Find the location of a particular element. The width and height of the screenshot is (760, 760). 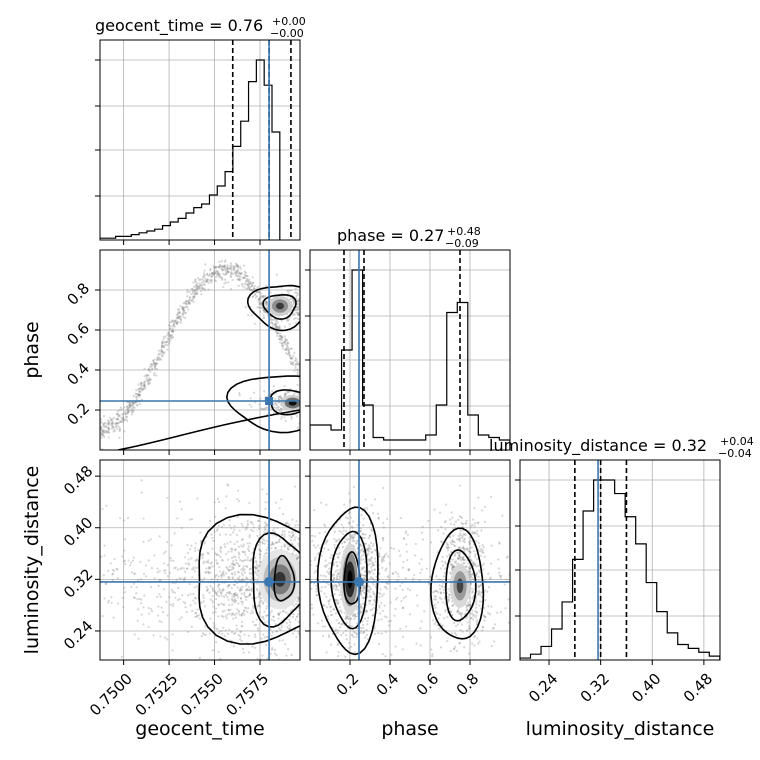

y-tick-label: 0.48 is located at coordinates (78, 480).